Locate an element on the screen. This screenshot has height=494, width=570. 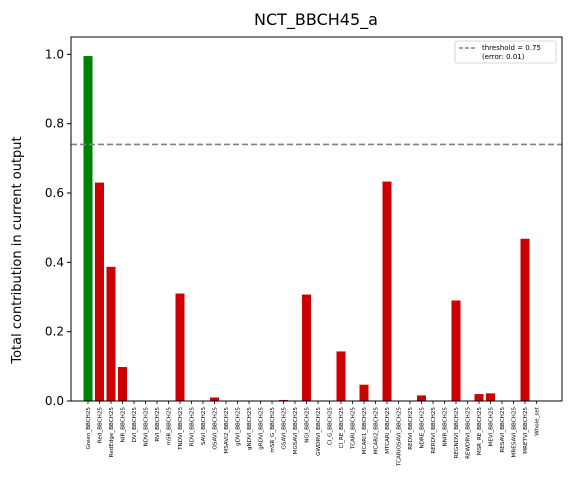
x-tick-label-0: Green_BBCH25 is located at coordinates (89, 428).